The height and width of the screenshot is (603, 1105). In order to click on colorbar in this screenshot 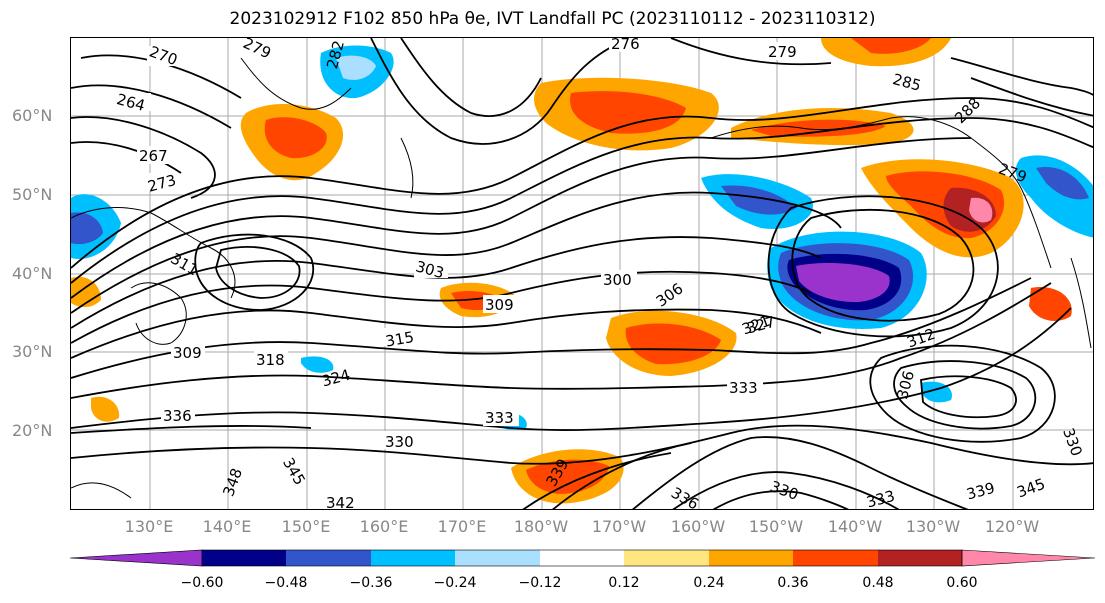, I will do `click(582, 558)`.